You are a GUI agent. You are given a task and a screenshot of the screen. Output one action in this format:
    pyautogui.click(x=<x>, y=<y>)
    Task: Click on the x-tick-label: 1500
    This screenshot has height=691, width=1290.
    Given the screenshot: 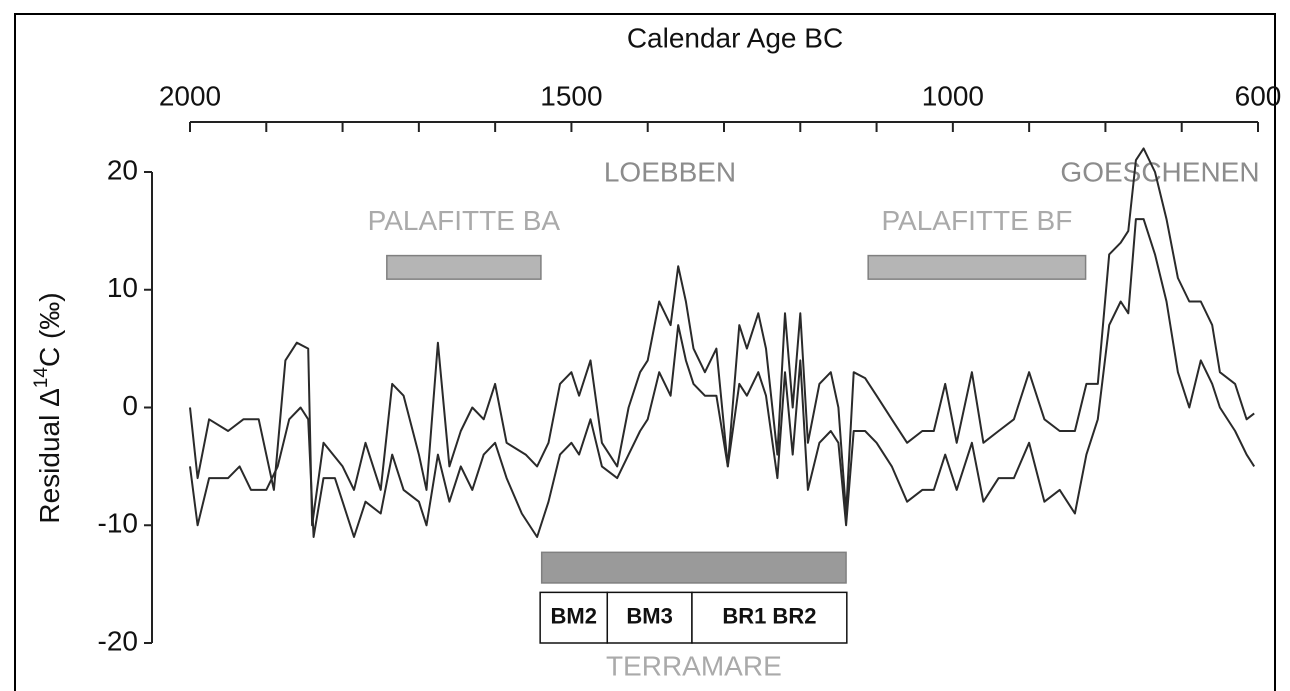 What is the action you would take?
    pyautogui.click(x=571, y=95)
    